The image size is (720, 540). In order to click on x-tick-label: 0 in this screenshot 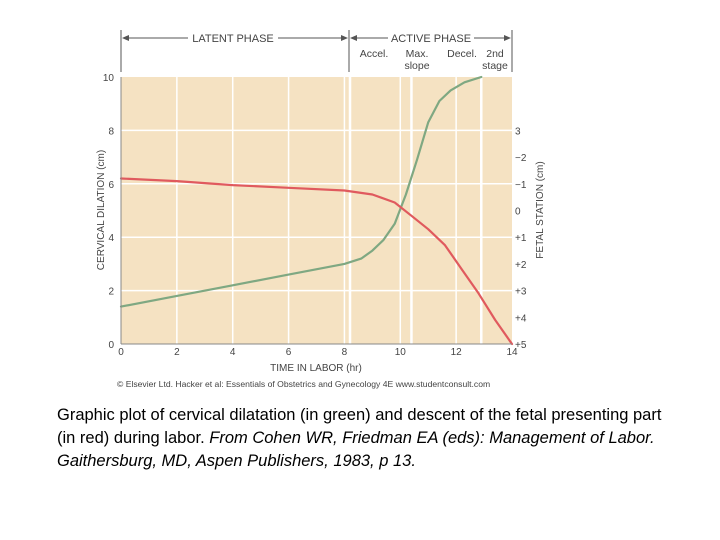, I will do `click(121, 352)`.